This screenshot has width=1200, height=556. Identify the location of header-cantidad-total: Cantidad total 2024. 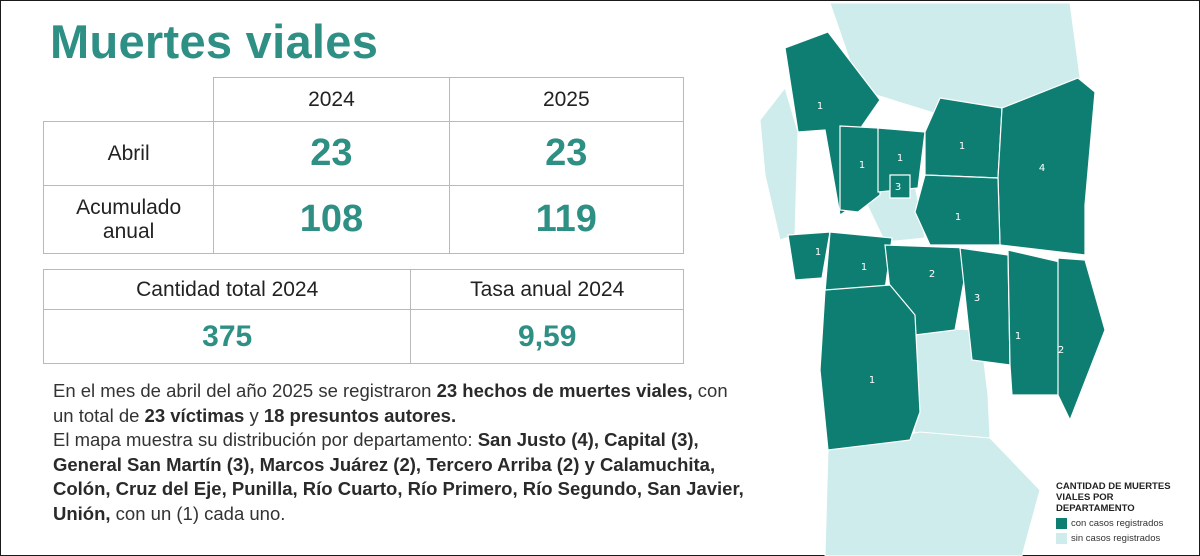
(227, 289).